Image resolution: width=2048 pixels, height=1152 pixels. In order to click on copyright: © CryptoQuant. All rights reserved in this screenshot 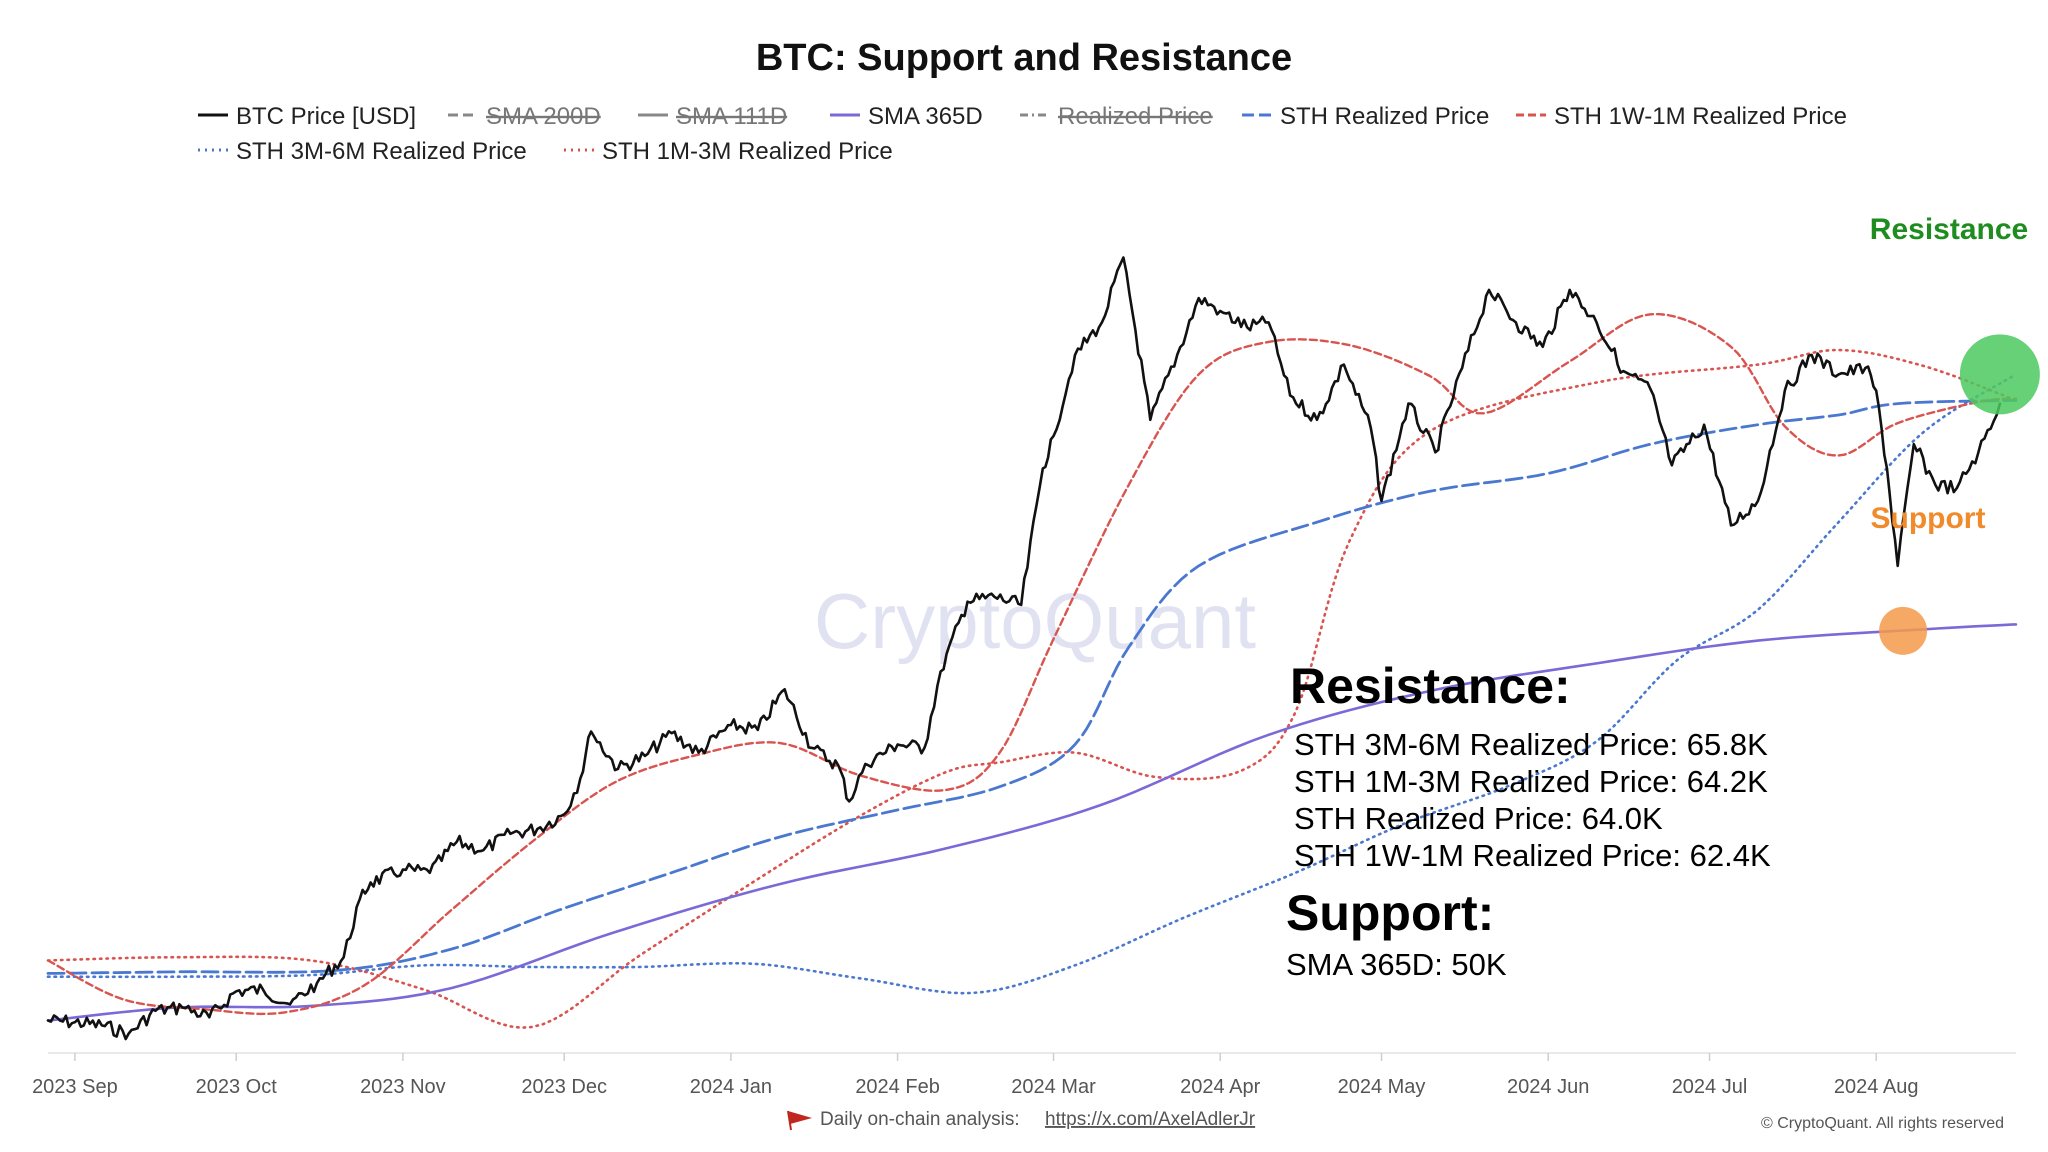, I will do `click(1882, 1123)`.